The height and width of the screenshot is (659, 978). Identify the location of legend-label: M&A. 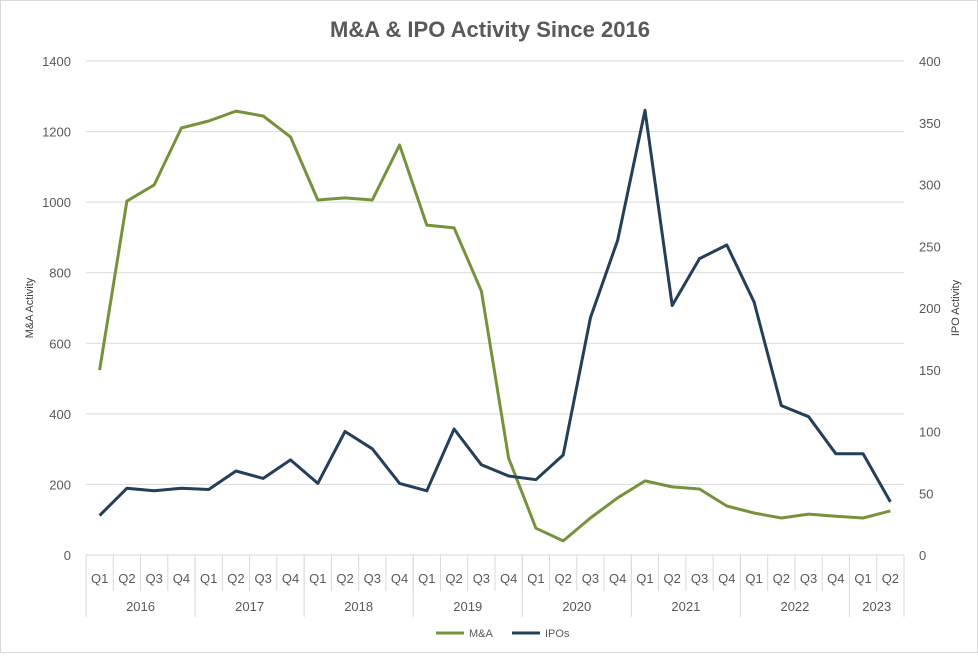
(481, 634).